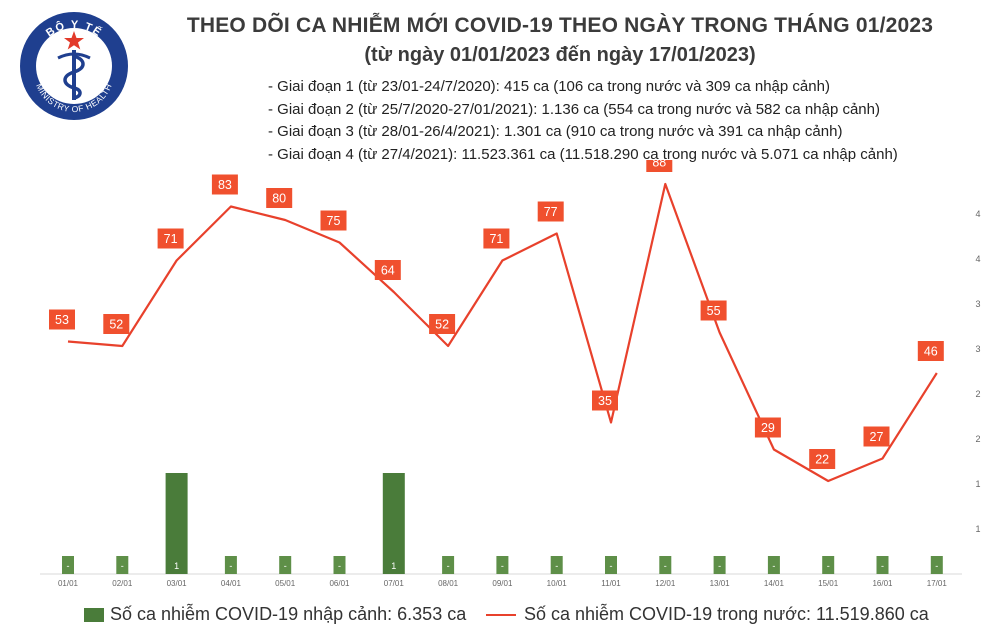 The height and width of the screenshot is (632, 1000). Describe the element at coordinates (502, 583) in the screenshot. I see `x-axis-tick-label: 09/01` at that location.